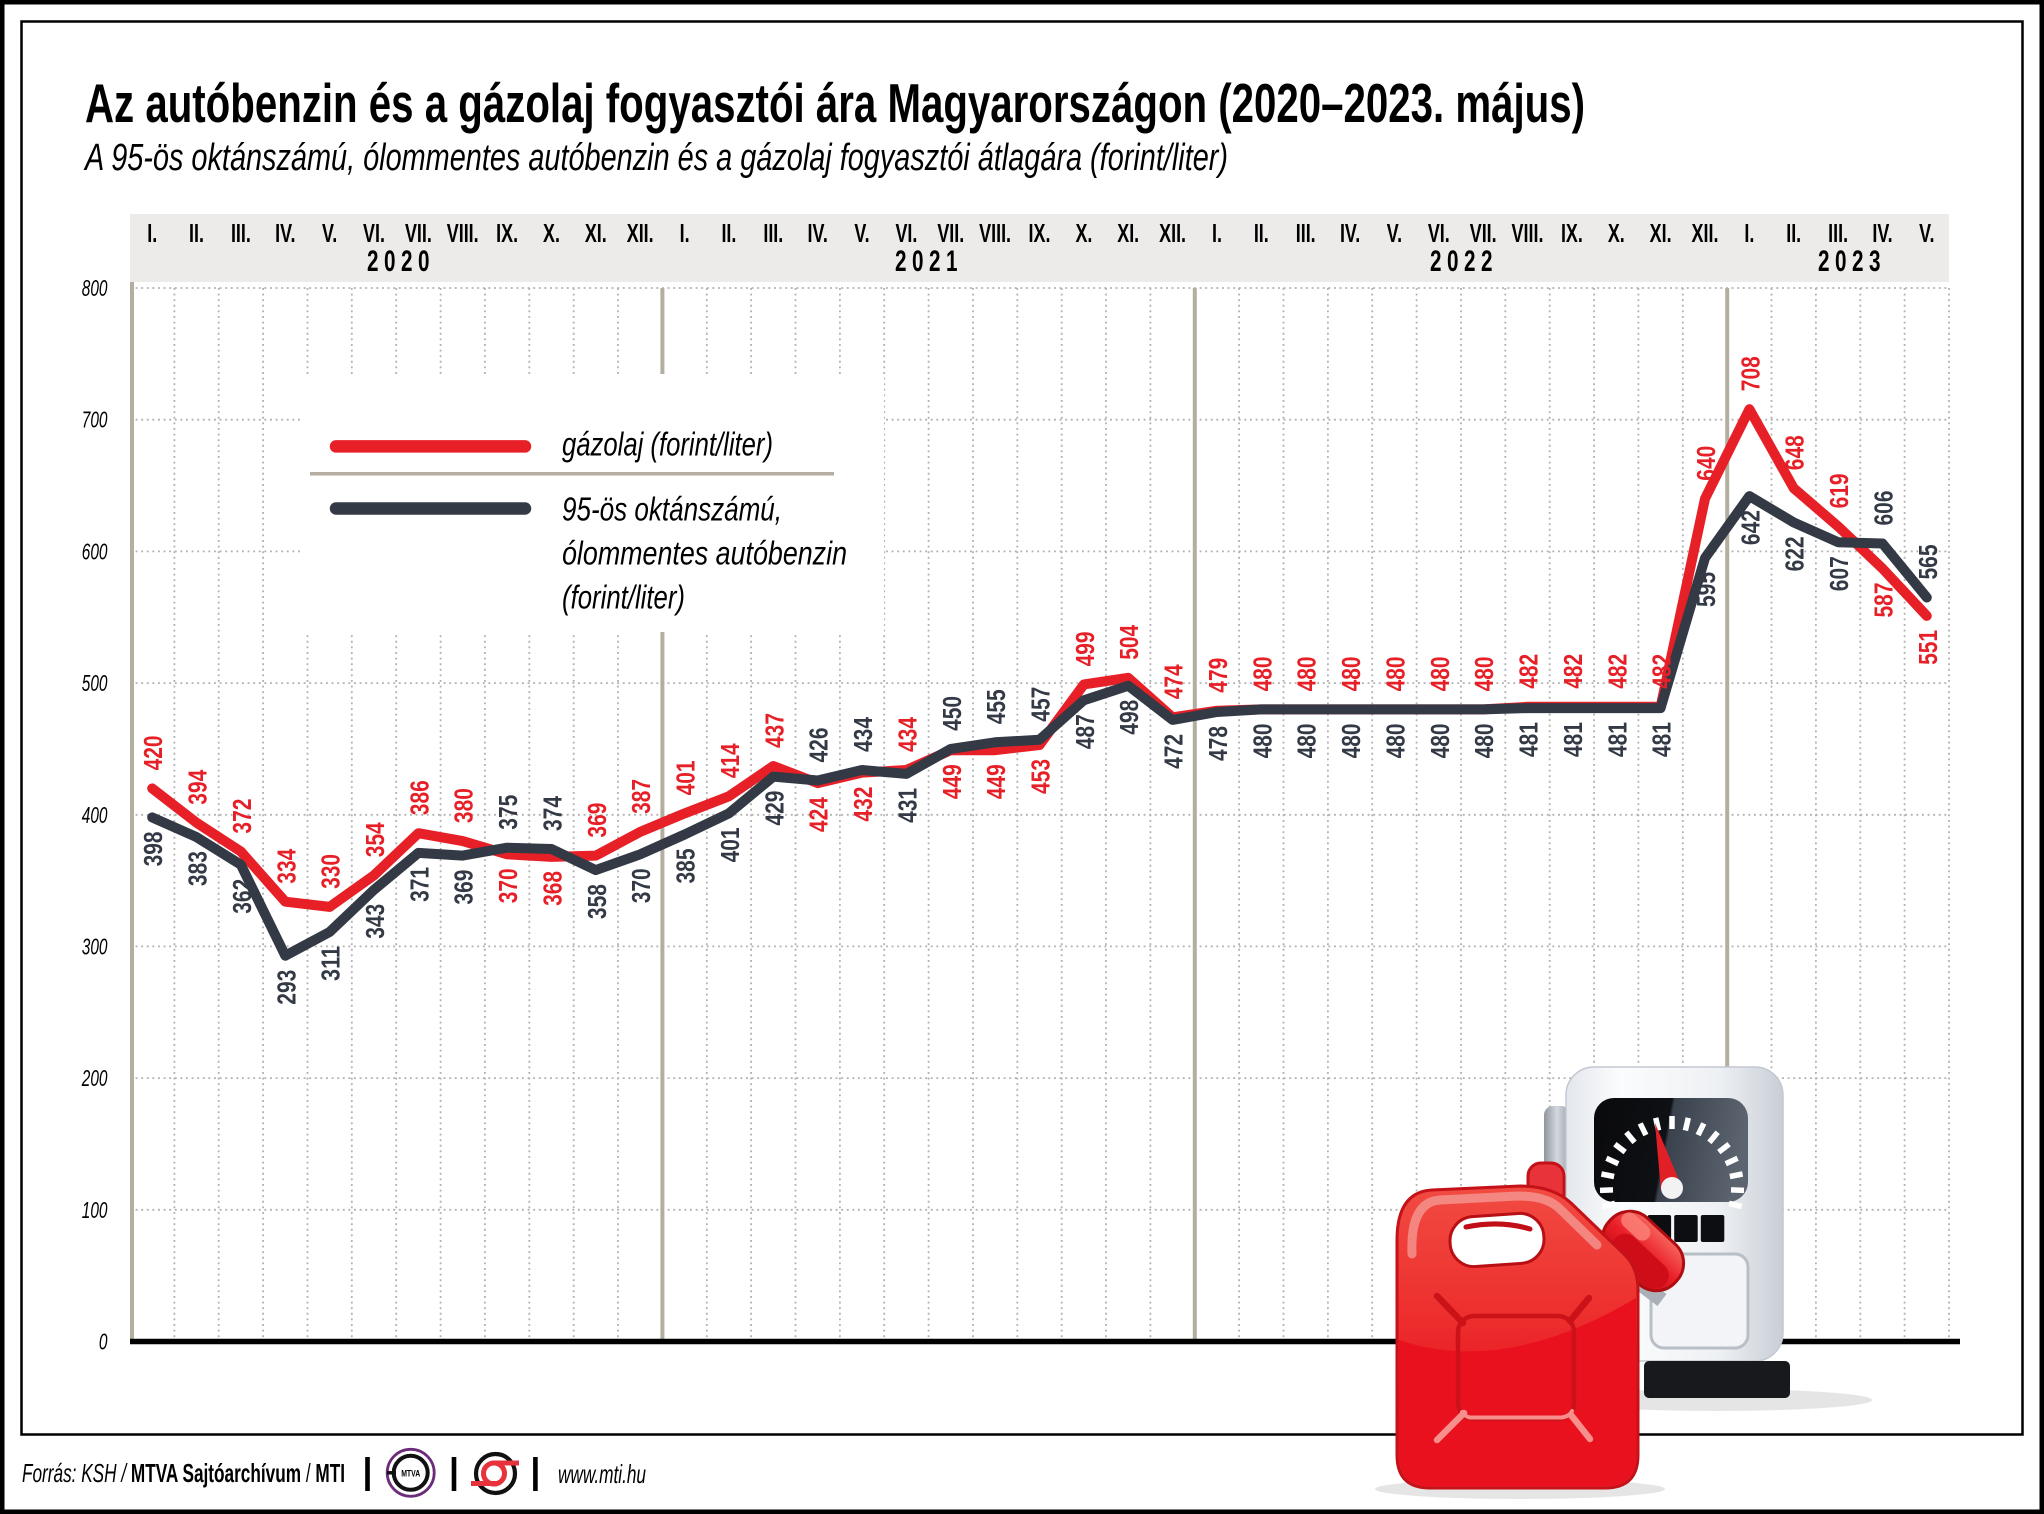 The height and width of the screenshot is (1514, 2044). What do you see at coordinates (730, 760) in the screenshot?
I see `svg-text: 414` at bounding box center [730, 760].